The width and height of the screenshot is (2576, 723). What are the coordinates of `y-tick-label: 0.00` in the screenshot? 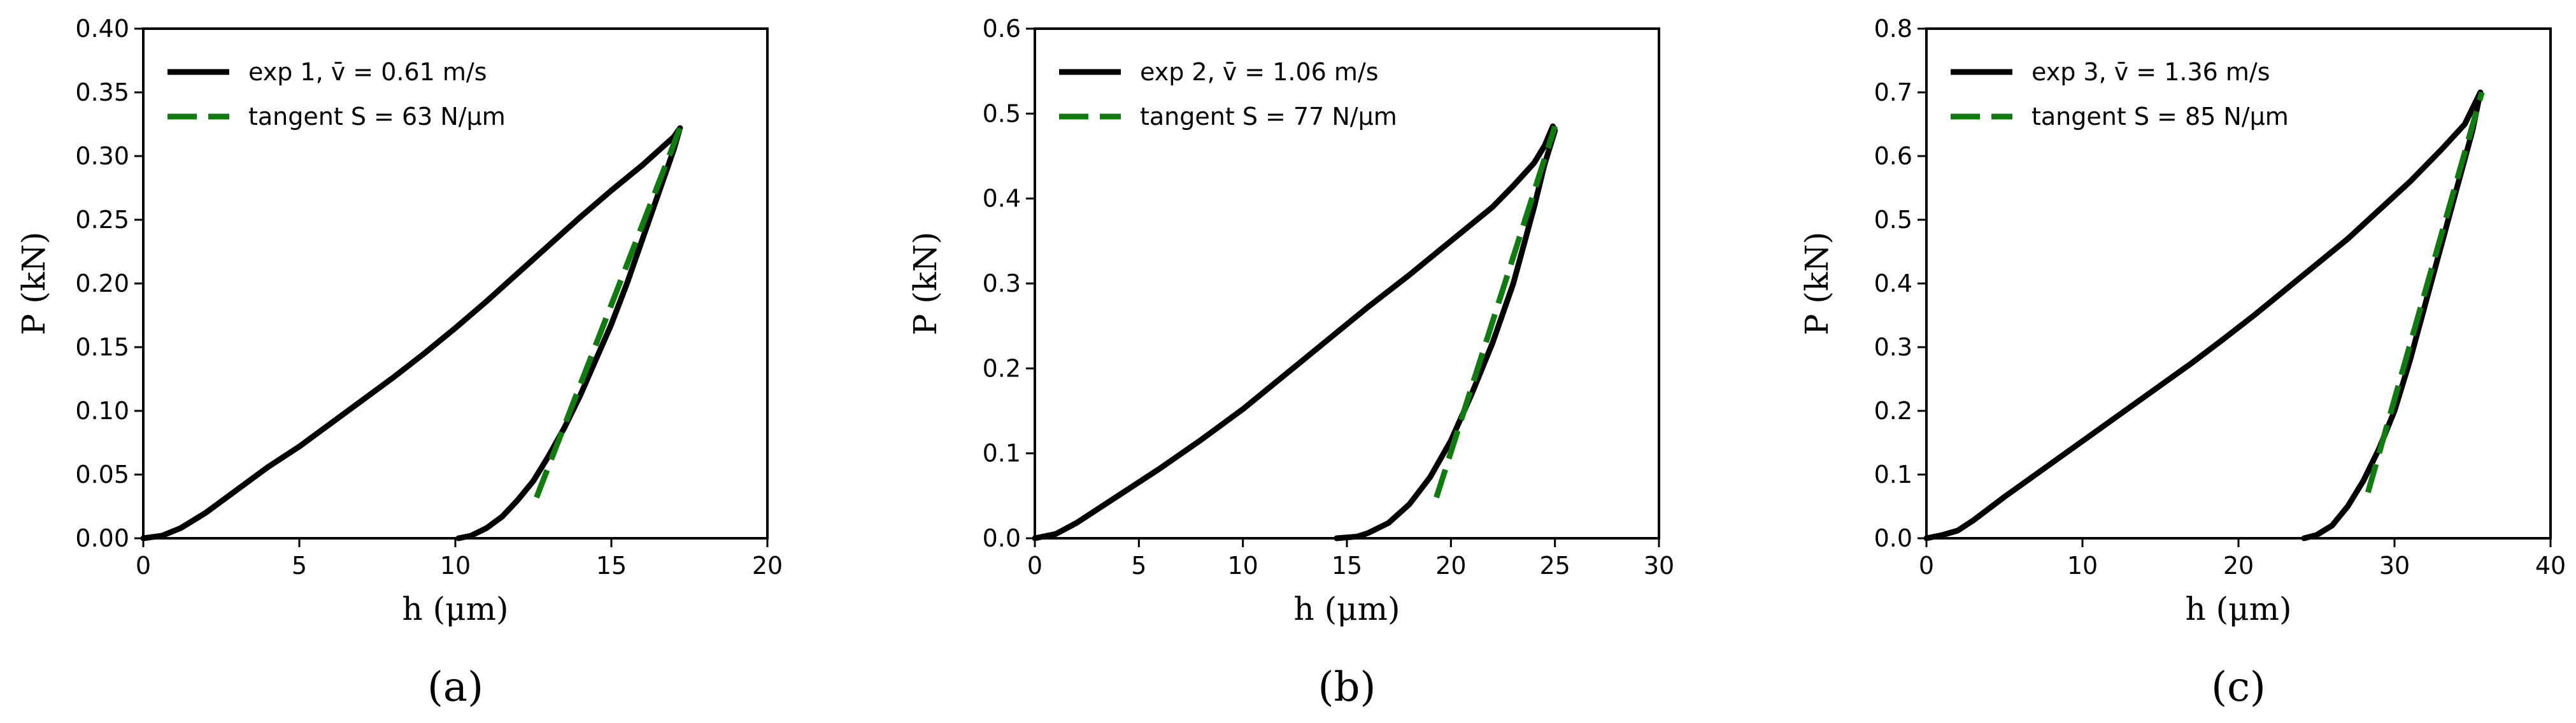 It's located at (102, 538).